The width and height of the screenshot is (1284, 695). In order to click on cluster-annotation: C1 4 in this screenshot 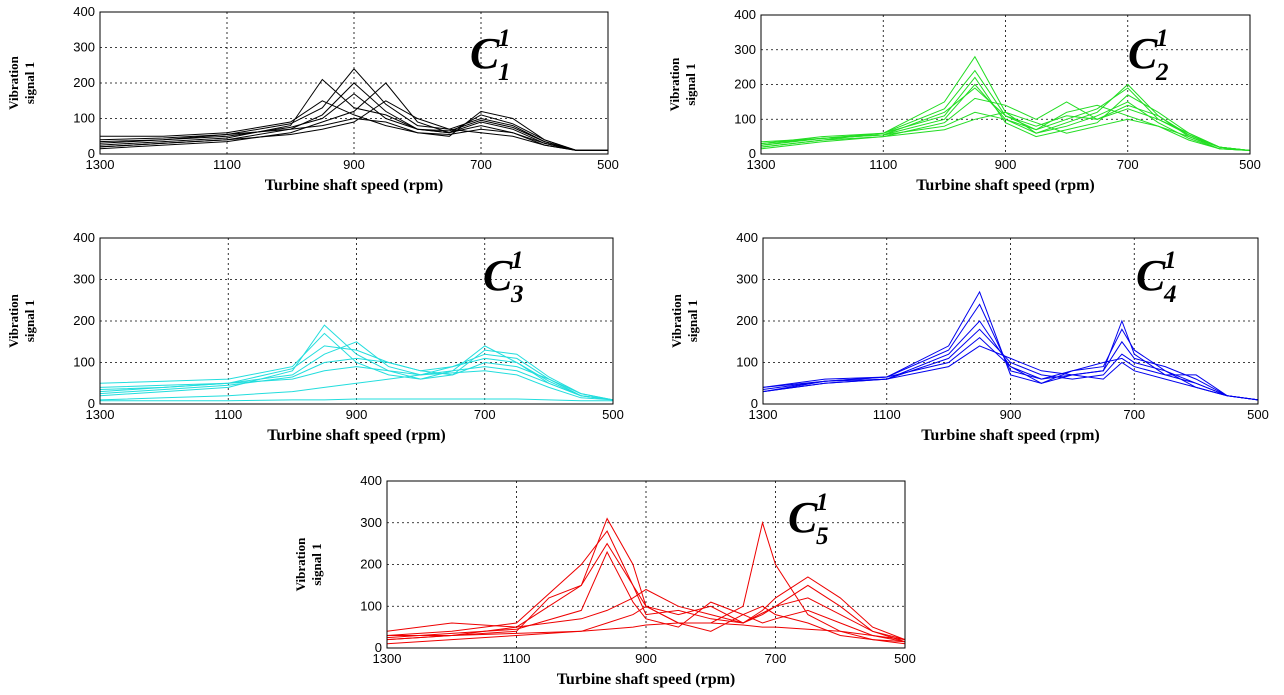, I will do `click(1156, 277)`.